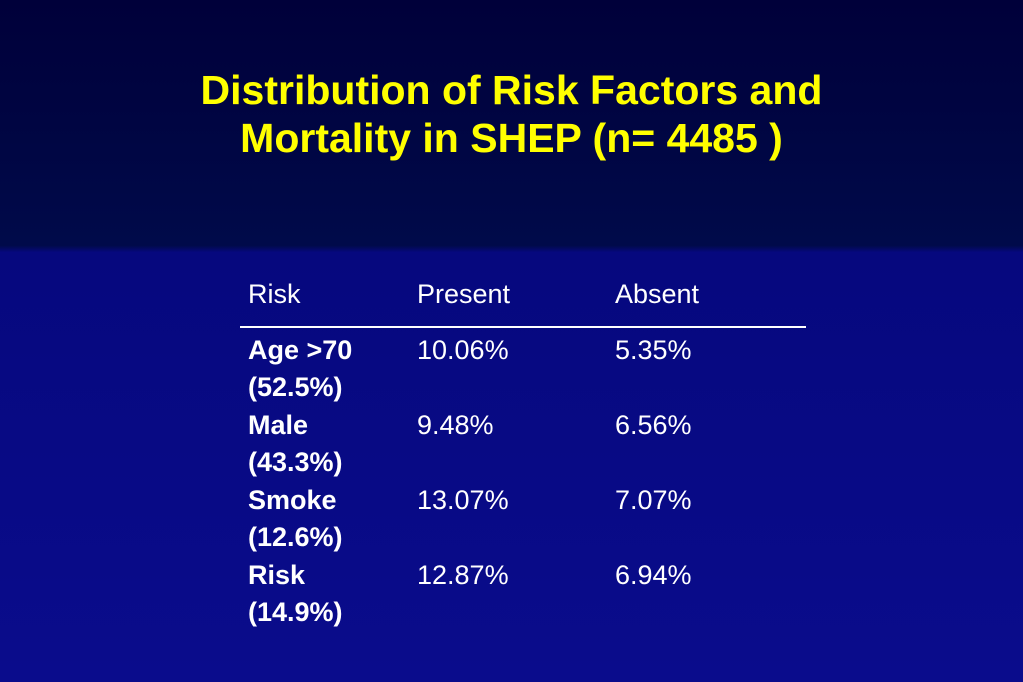 Image resolution: width=1023 pixels, height=682 pixels. What do you see at coordinates (463, 350) in the screenshot?
I see `present-value: 10.06%` at bounding box center [463, 350].